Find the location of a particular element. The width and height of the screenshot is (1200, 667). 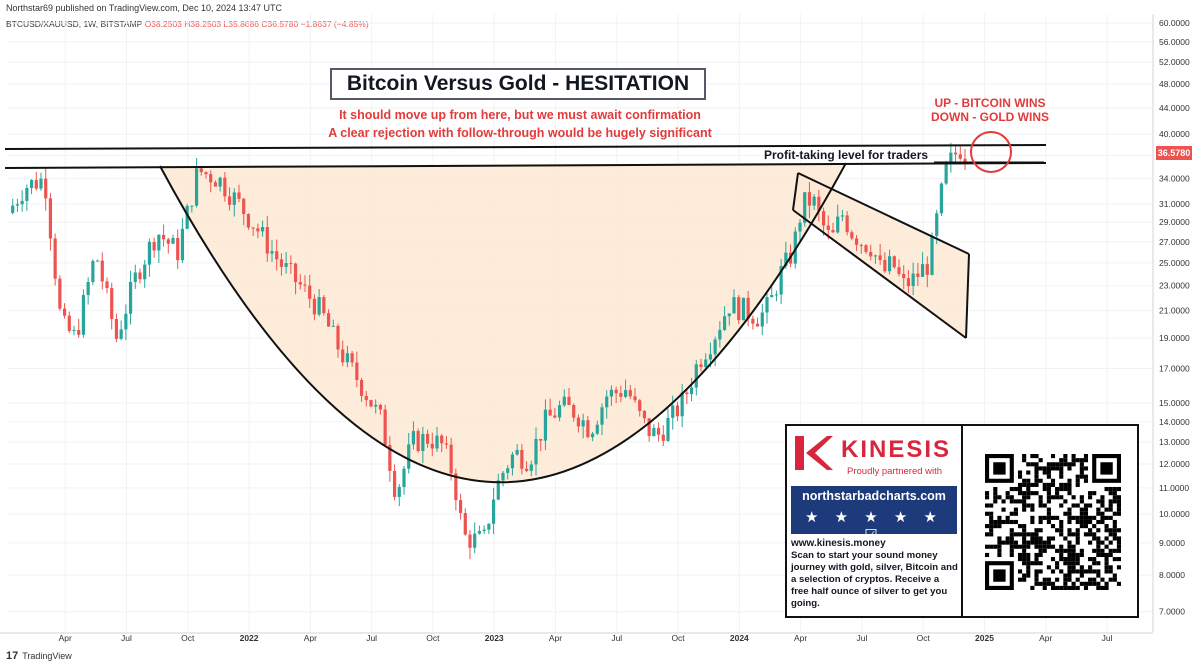

ad-divider is located at coordinates (962, 521).